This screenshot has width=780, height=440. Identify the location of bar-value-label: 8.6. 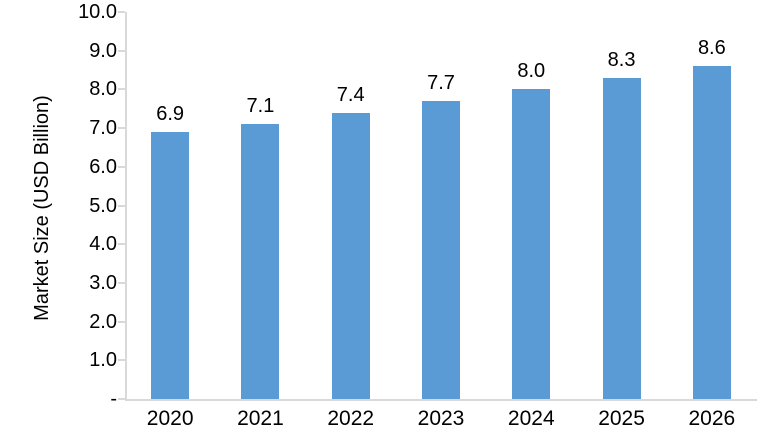
(711, 48).